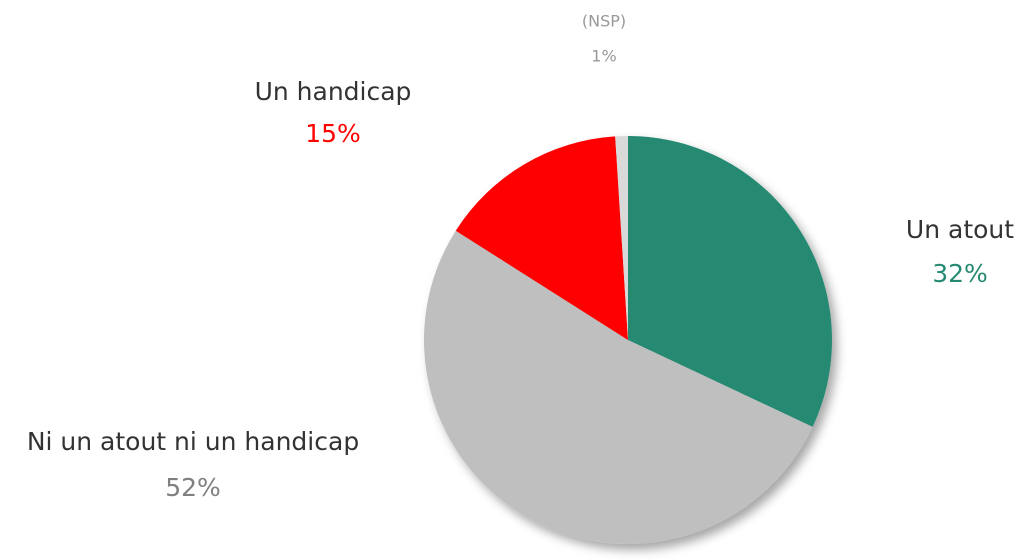 This screenshot has height=560, width=1026. I want to click on slice-label: Un atout, so click(960, 229).